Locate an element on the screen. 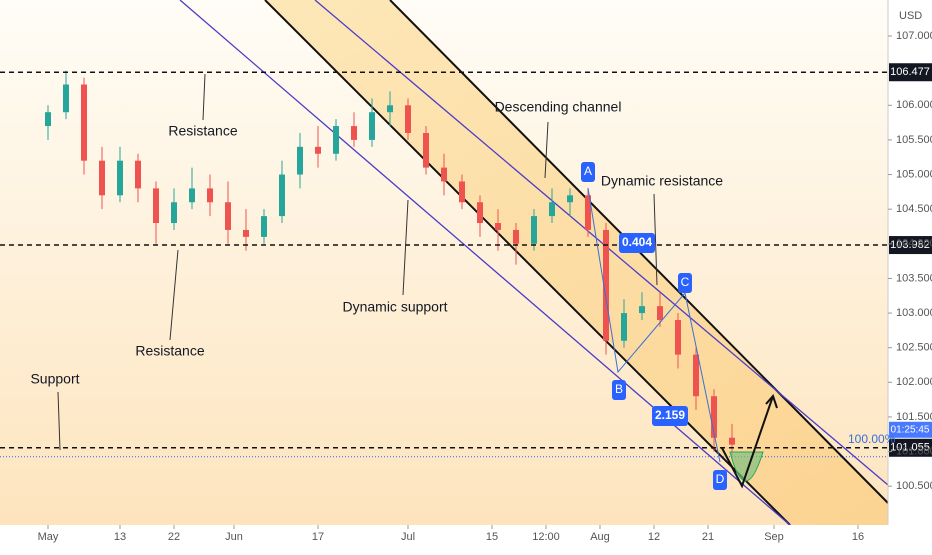 The image size is (932, 555). x-tick-label: 16 is located at coordinates (858, 537).